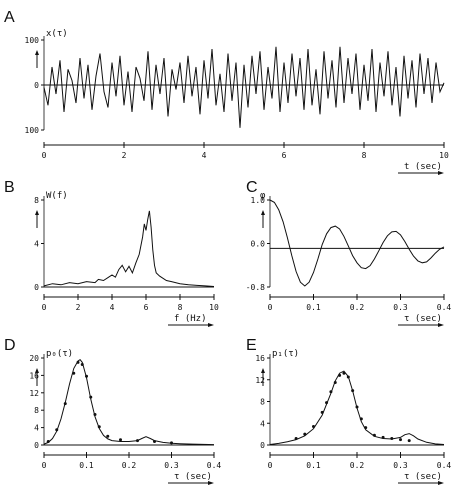  Describe the element at coordinates (10, 345) in the screenshot. I see `panel-label-D: D` at that location.